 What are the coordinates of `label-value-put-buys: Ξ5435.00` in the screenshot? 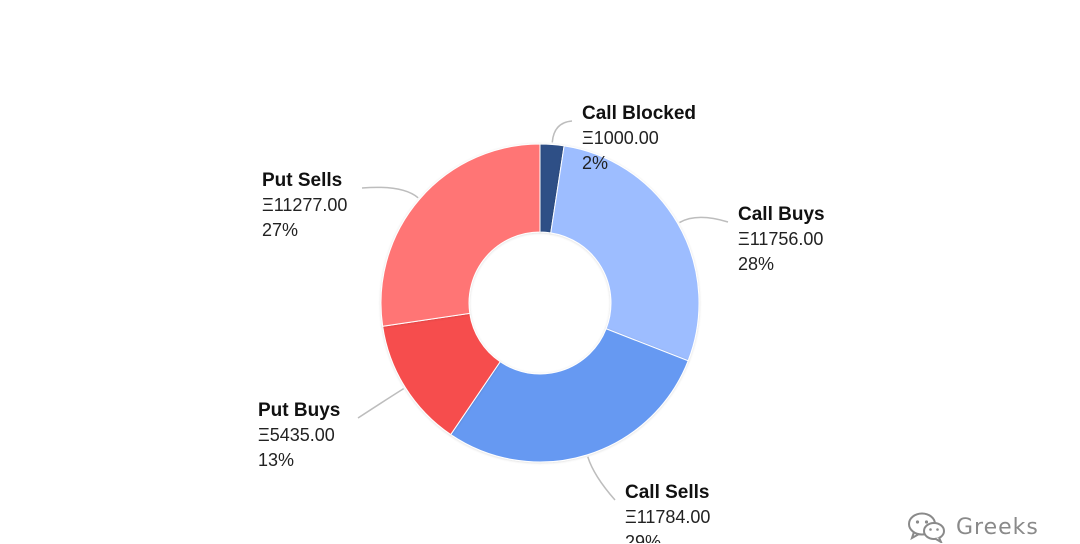 It's located at (296, 435).